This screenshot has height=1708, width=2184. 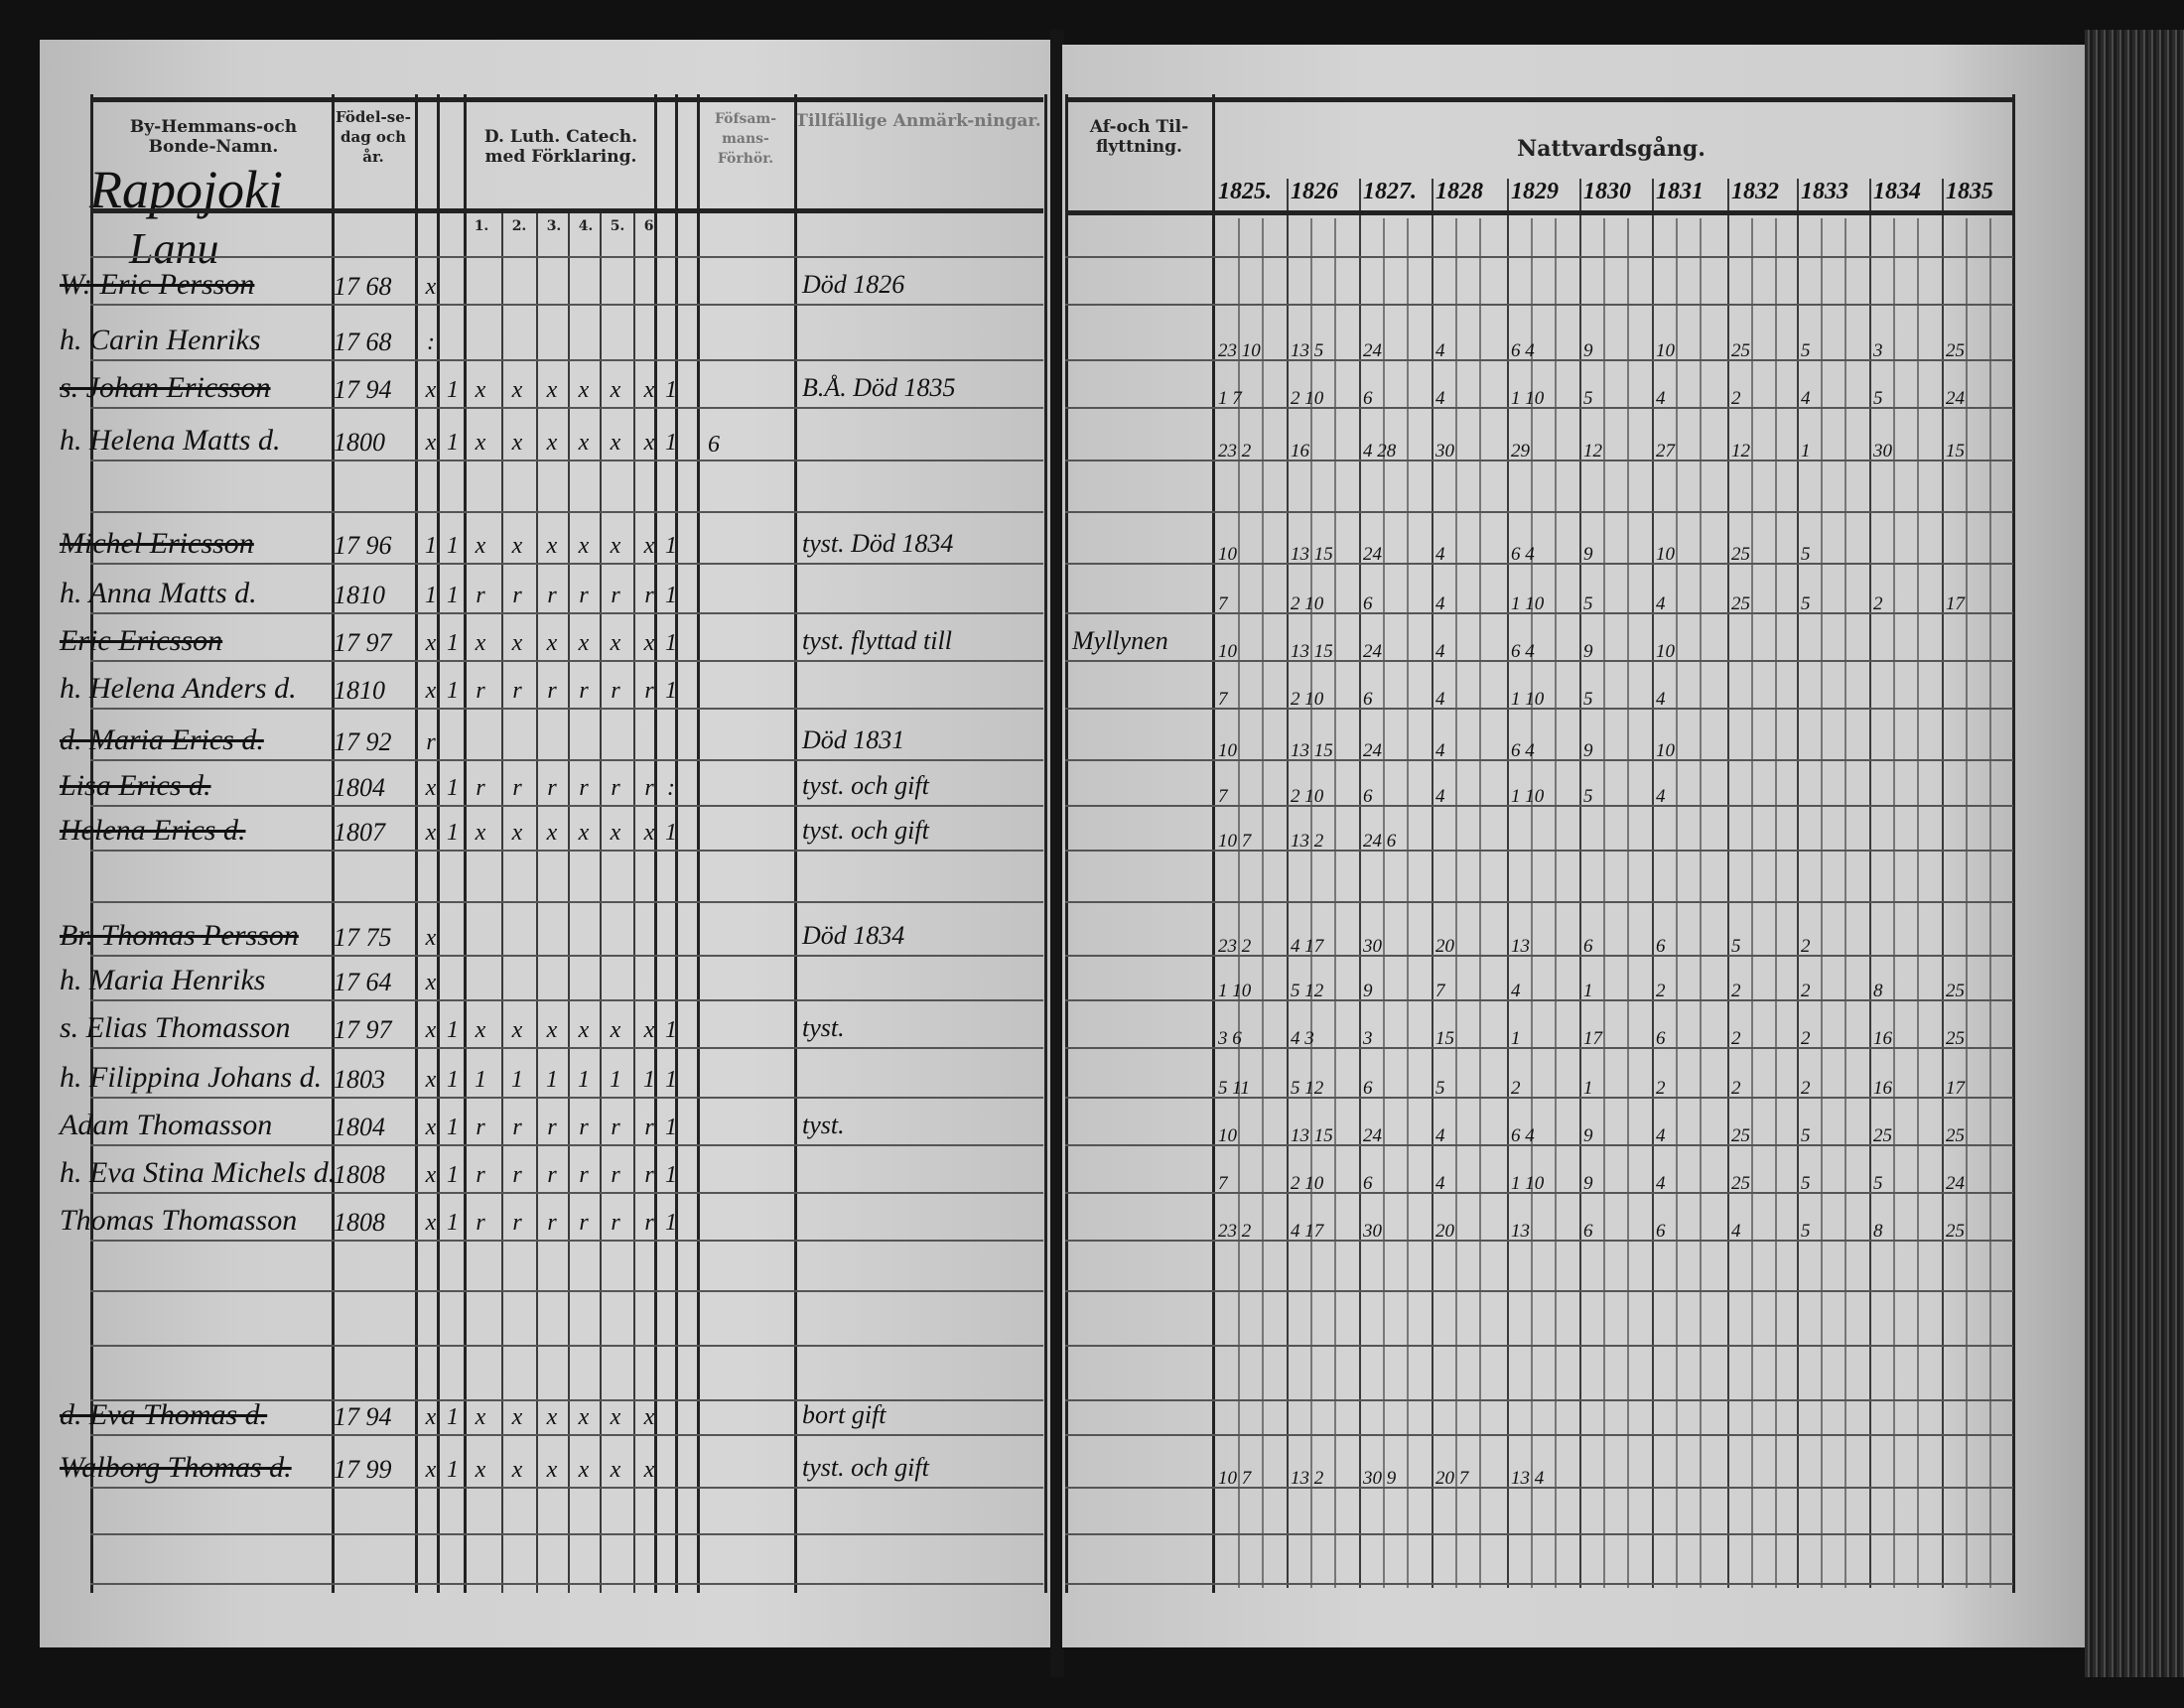 What do you see at coordinates (179, 1220) in the screenshot?
I see `person-name: Thomas Thomasson` at bounding box center [179, 1220].